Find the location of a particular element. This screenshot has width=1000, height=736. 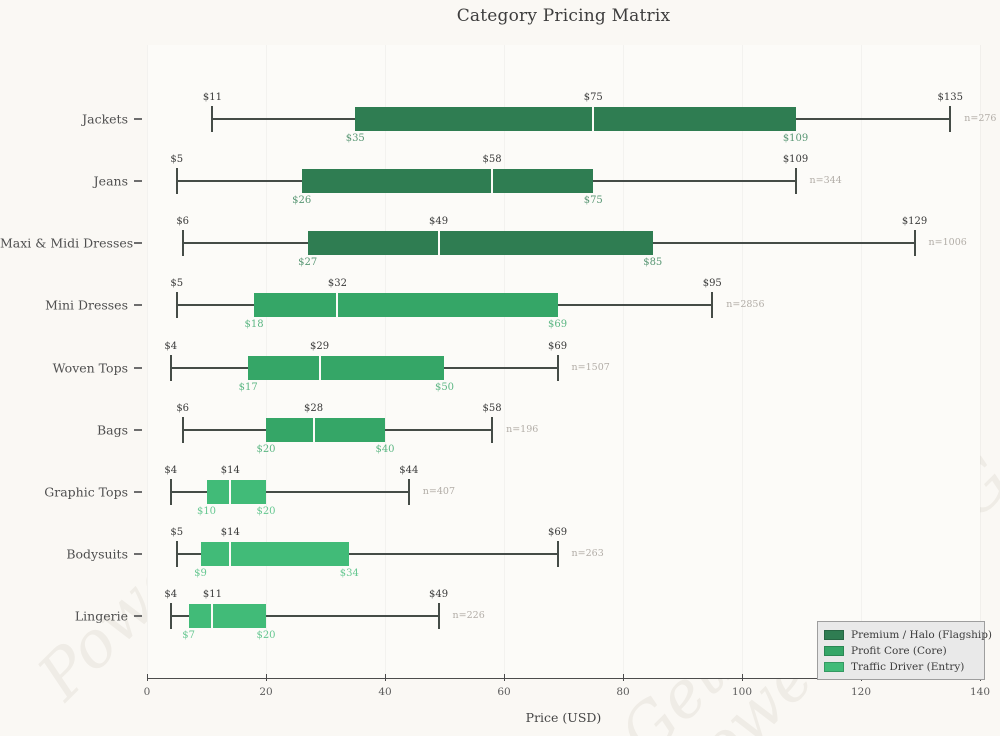

q3-label: $50 is located at coordinates (444, 387).